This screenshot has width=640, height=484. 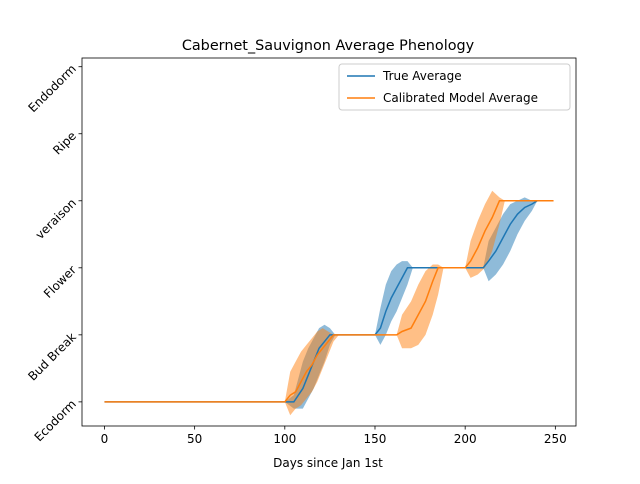 What do you see at coordinates (284, 439) in the screenshot?
I see `x-tick-label: 100` at bounding box center [284, 439].